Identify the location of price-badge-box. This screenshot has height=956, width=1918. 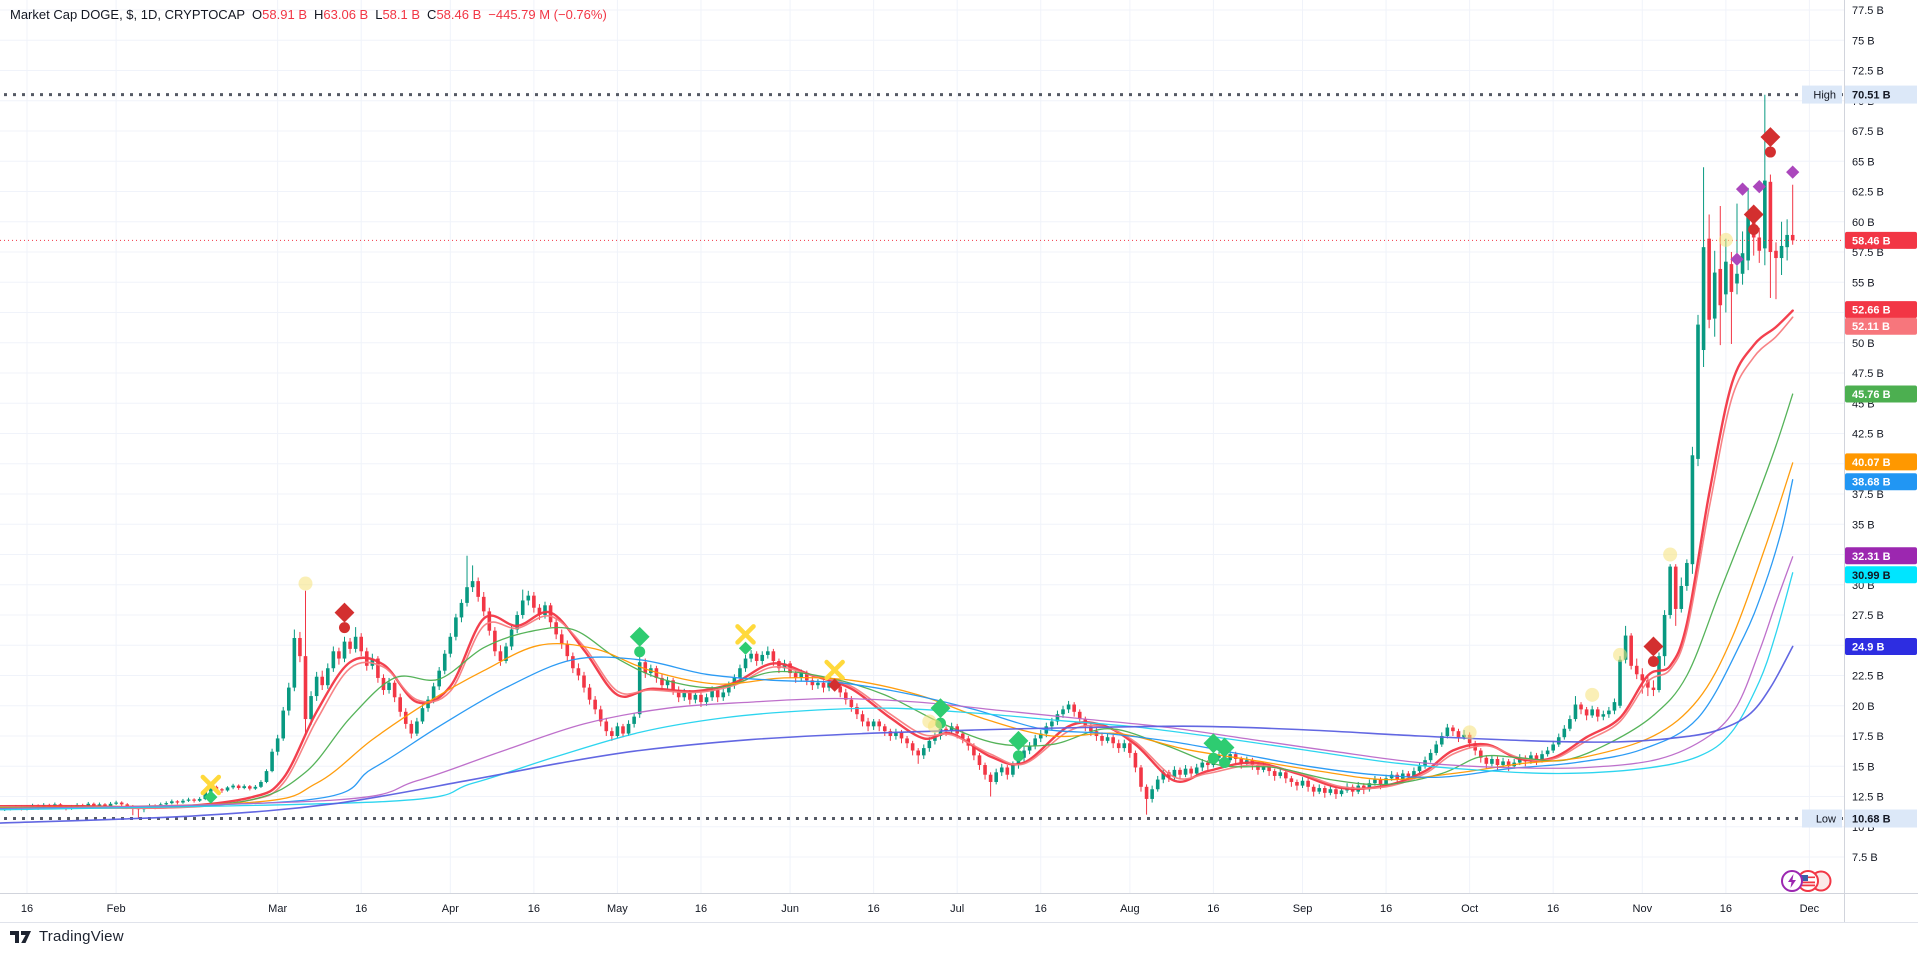
(1881, 575).